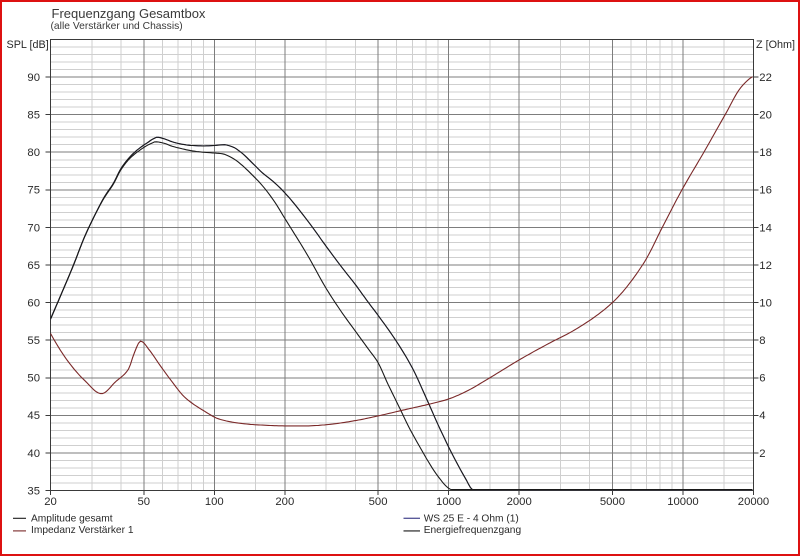 This screenshot has height=556, width=800. What do you see at coordinates (117, 26) in the screenshot?
I see `svg-text: (alle Verstärker und Chassis)` at bounding box center [117, 26].